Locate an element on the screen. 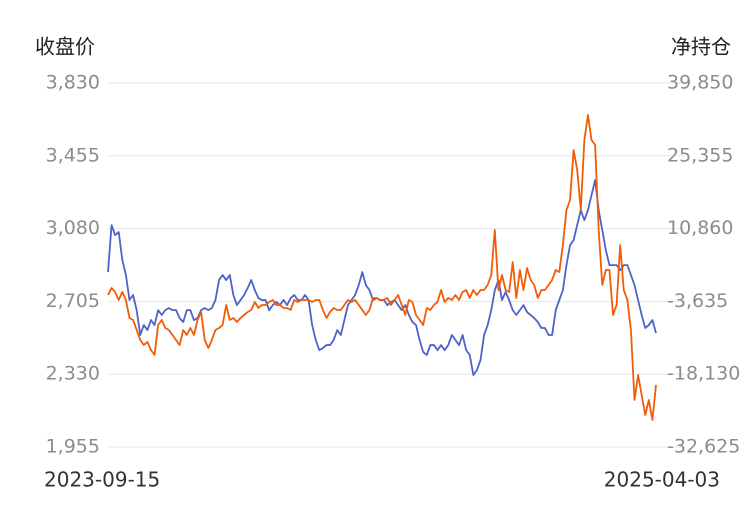 The image size is (750, 510). y-tick-label: 2,330 is located at coordinates (73, 374).